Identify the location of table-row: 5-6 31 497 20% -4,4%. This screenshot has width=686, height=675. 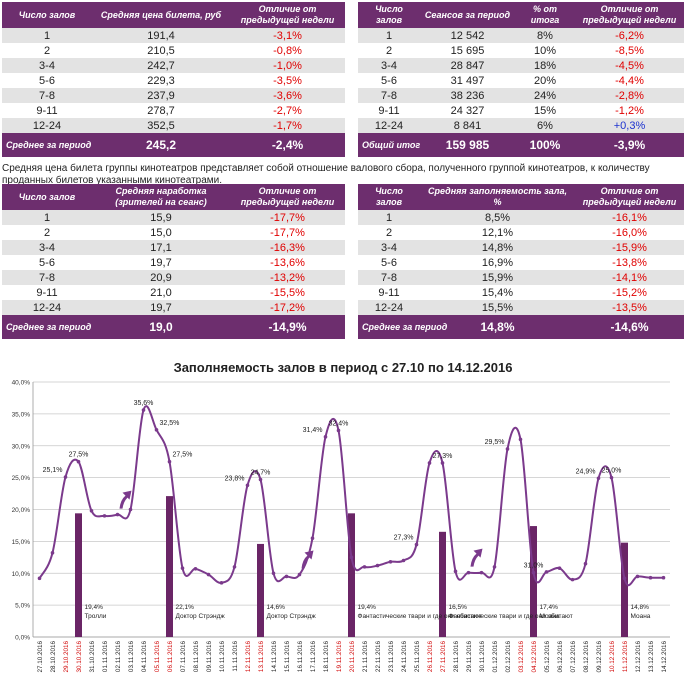
(521, 80).